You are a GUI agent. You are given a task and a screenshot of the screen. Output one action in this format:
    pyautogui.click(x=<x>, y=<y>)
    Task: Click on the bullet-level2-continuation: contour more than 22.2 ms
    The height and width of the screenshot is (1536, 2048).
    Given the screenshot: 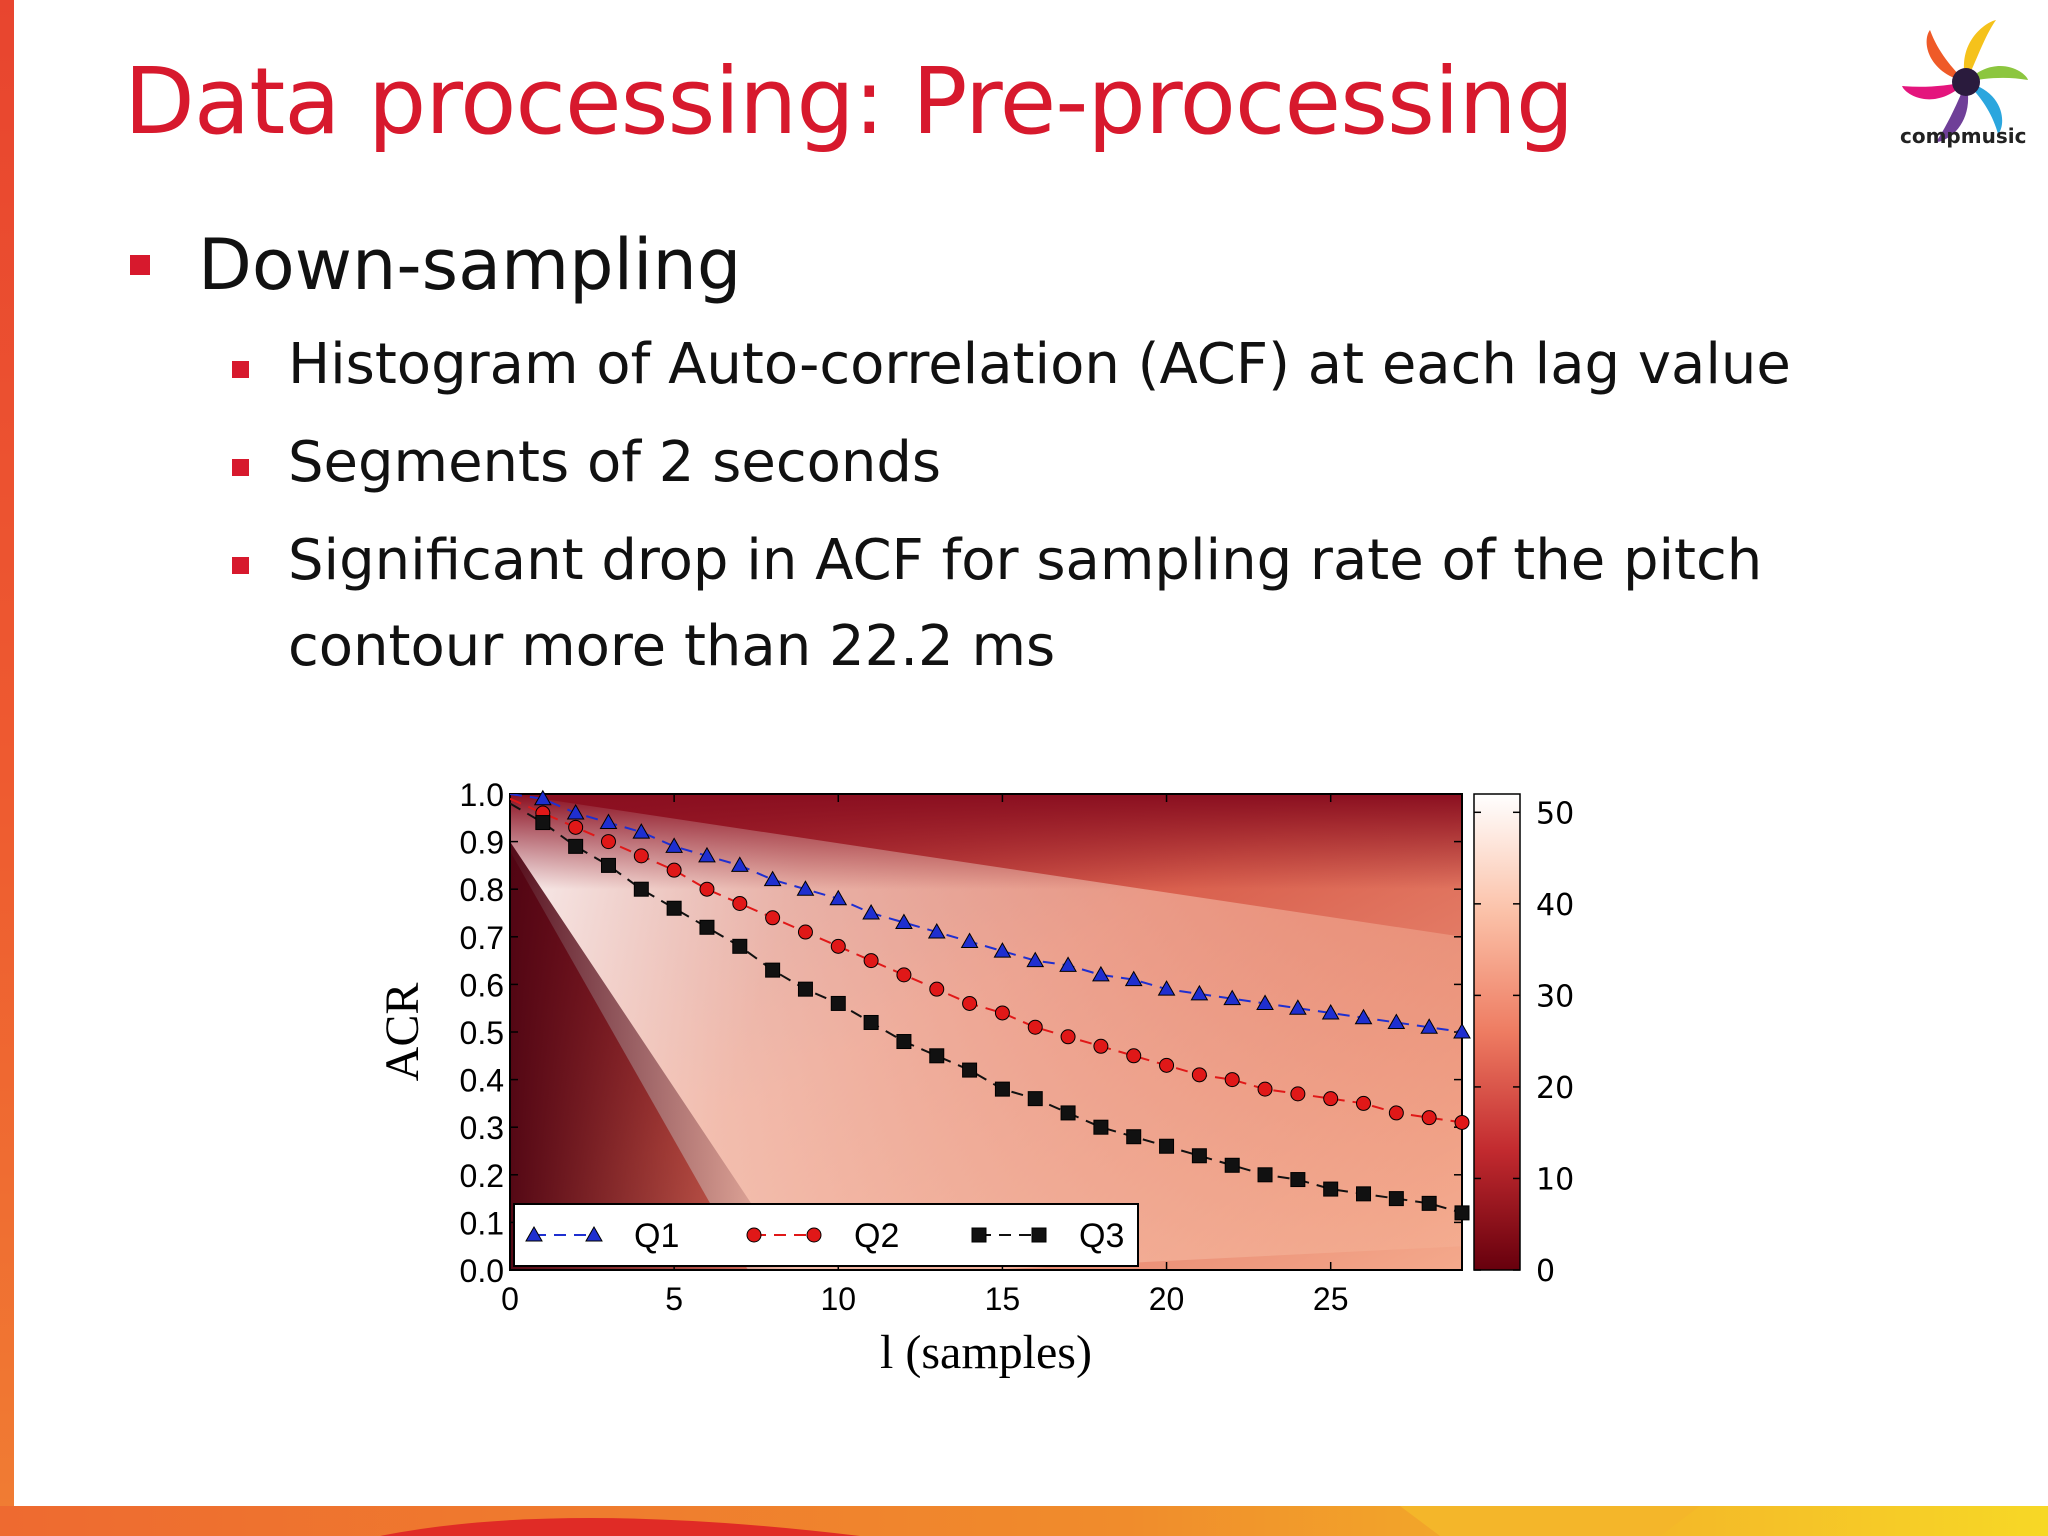 What is the action you would take?
    pyautogui.click(x=672, y=646)
    